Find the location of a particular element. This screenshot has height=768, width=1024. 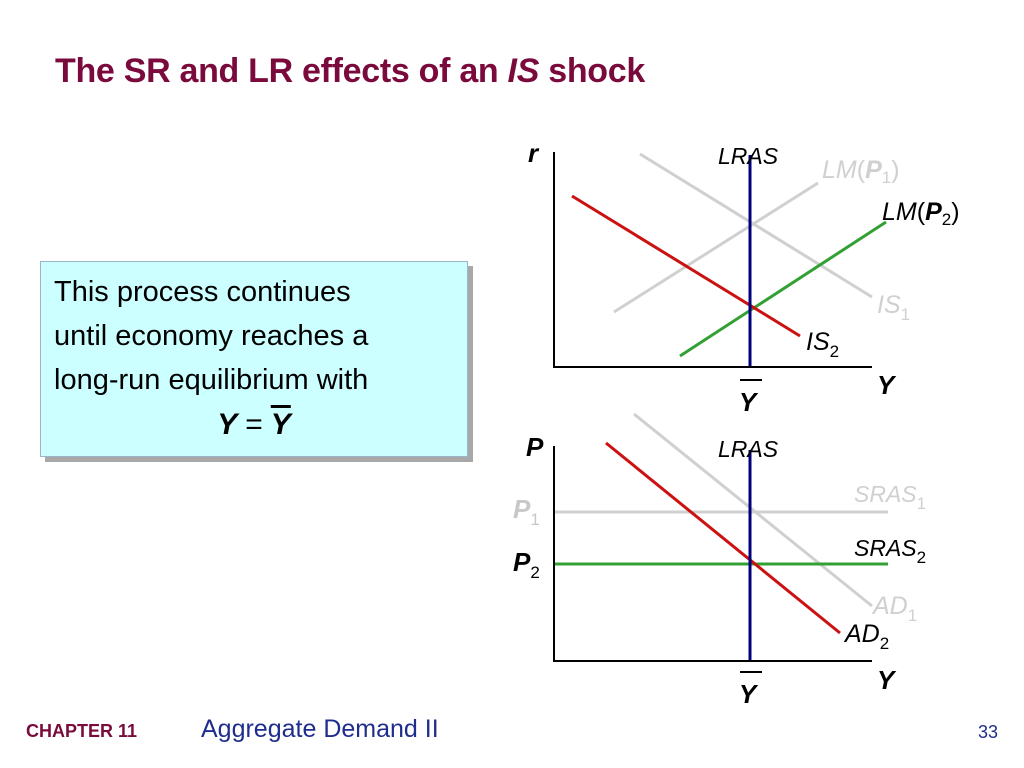

is1-label: IS1 is located at coordinates (893, 307).